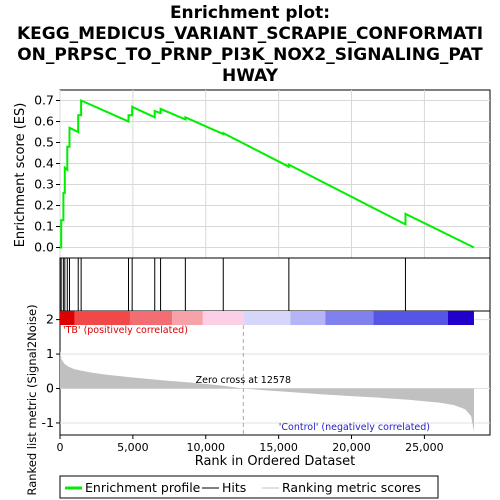 The width and height of the screenshot is (500, 500). What do you see at coordinates (50, 353) in the screenshot?
I see `metric-y-tick-label: 1` at bounding box center [50, 353].